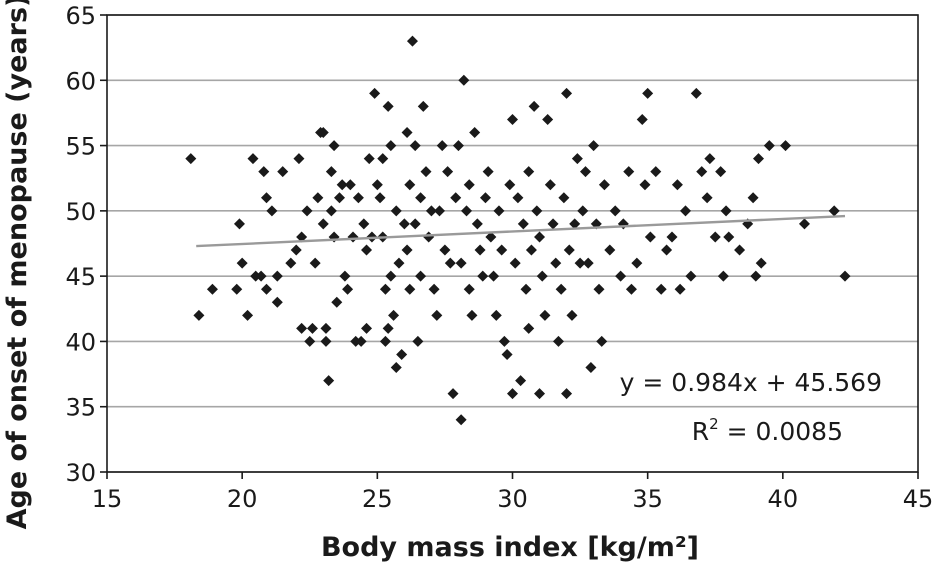 This screenshot has width=932, height=563. Describe the element at coordinates (512, 499) in the screenshot. I see `x-tick-label-30: 30` at that location.